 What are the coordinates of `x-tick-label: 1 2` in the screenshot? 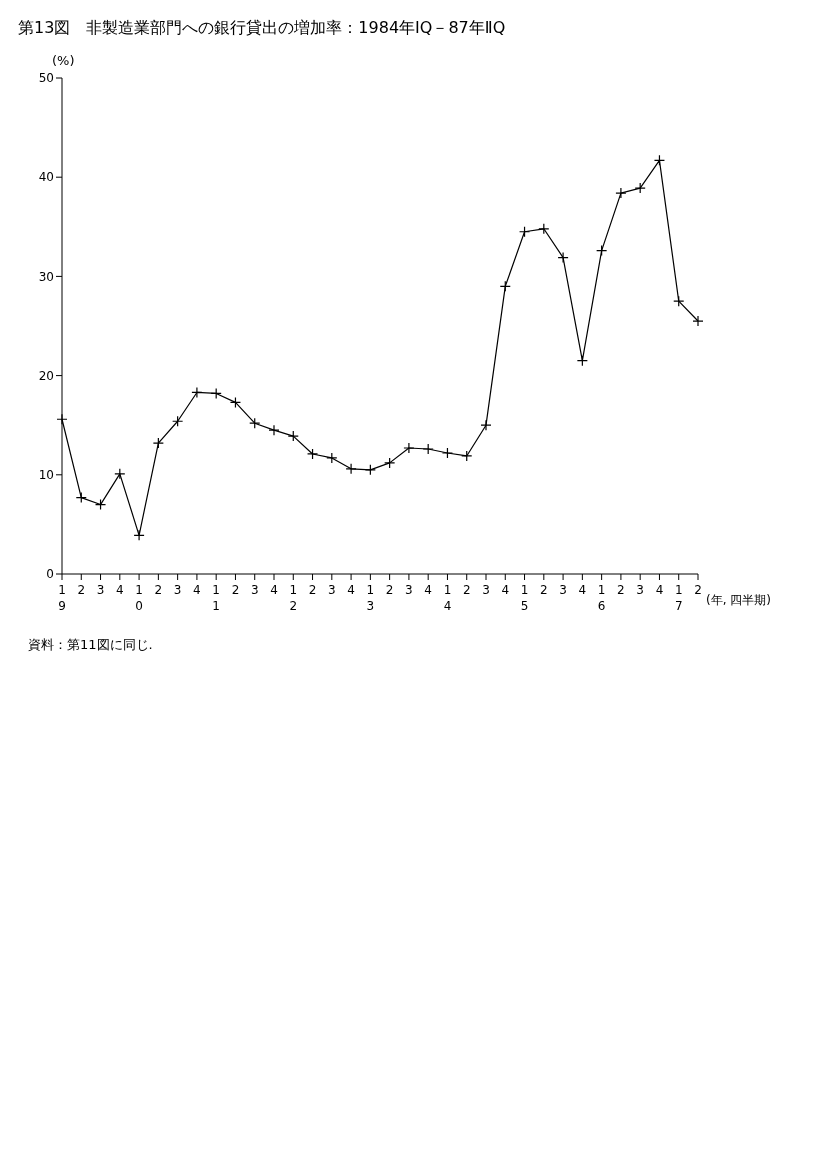 It's located at (293, 598).